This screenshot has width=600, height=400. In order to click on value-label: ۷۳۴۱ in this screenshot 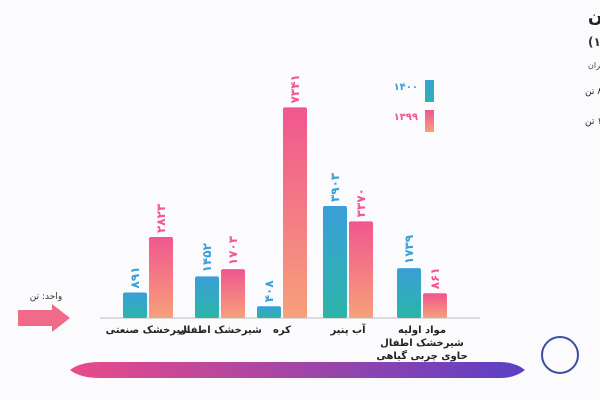, I will do `click(295, 88)`.